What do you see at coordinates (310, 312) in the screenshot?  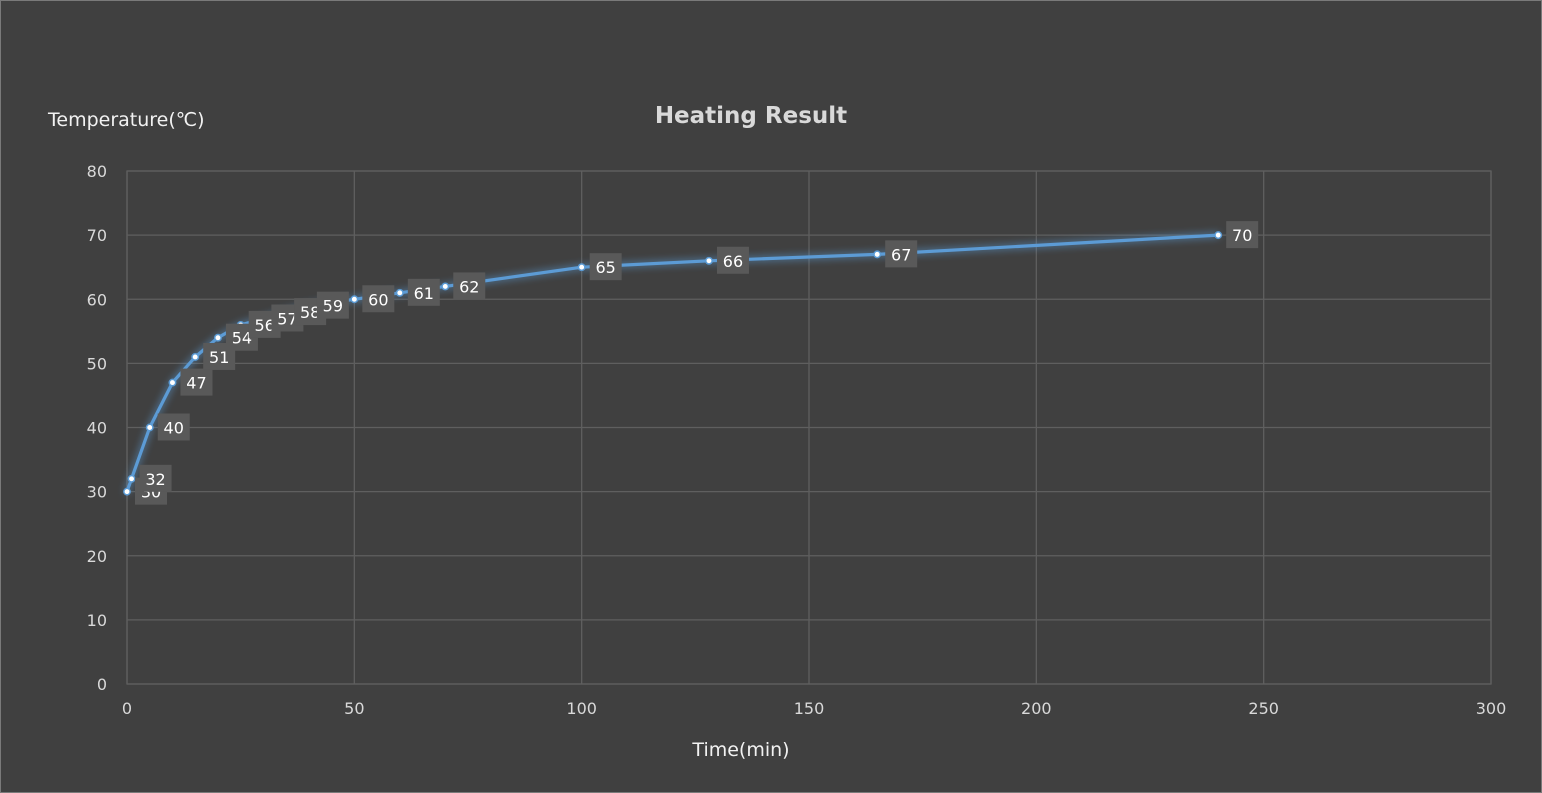 I see `data-label: 58` at bounding box center [310, 312].